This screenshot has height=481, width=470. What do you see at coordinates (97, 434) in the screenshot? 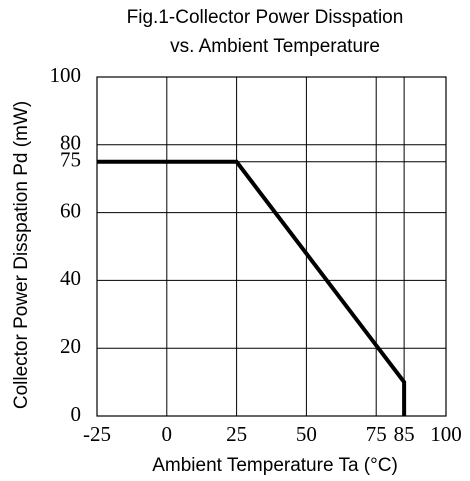
I see `x-tick-label: -25` at bounding box center [97, 434].